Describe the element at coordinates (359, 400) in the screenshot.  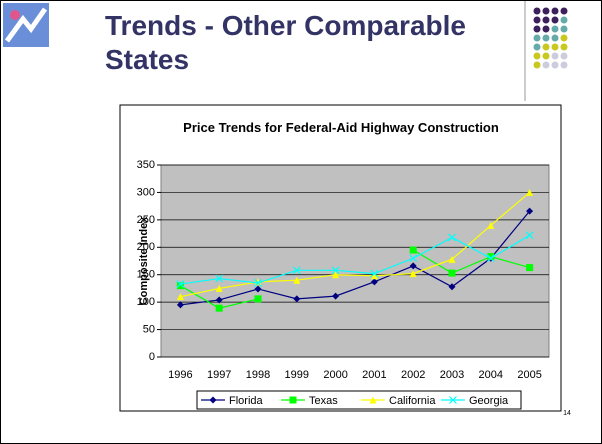
I see `legend` at that location.